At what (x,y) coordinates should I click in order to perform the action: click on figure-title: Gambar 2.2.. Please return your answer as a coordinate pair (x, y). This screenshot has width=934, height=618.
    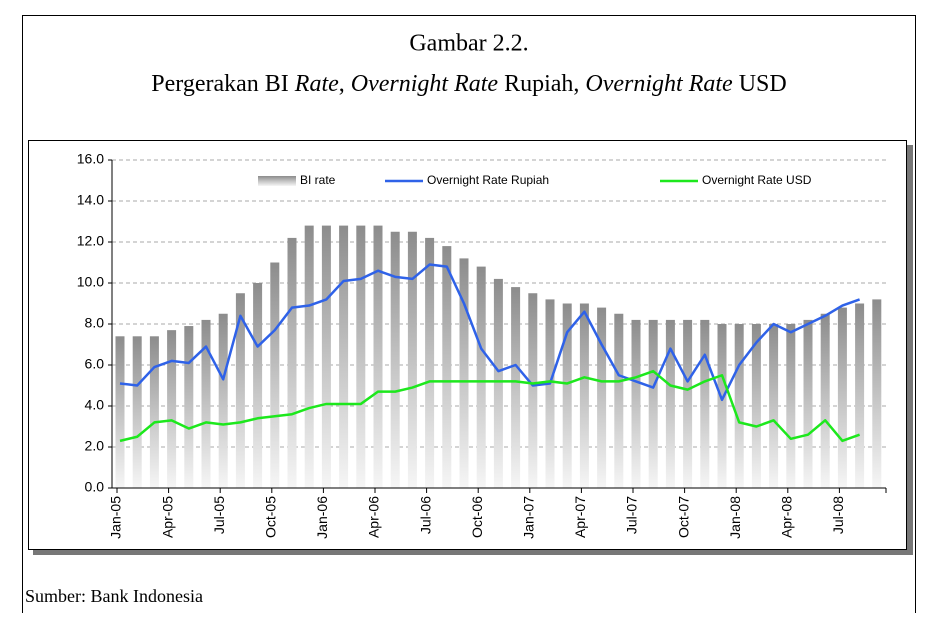
    Looking at the image, I should click on (468, 44).